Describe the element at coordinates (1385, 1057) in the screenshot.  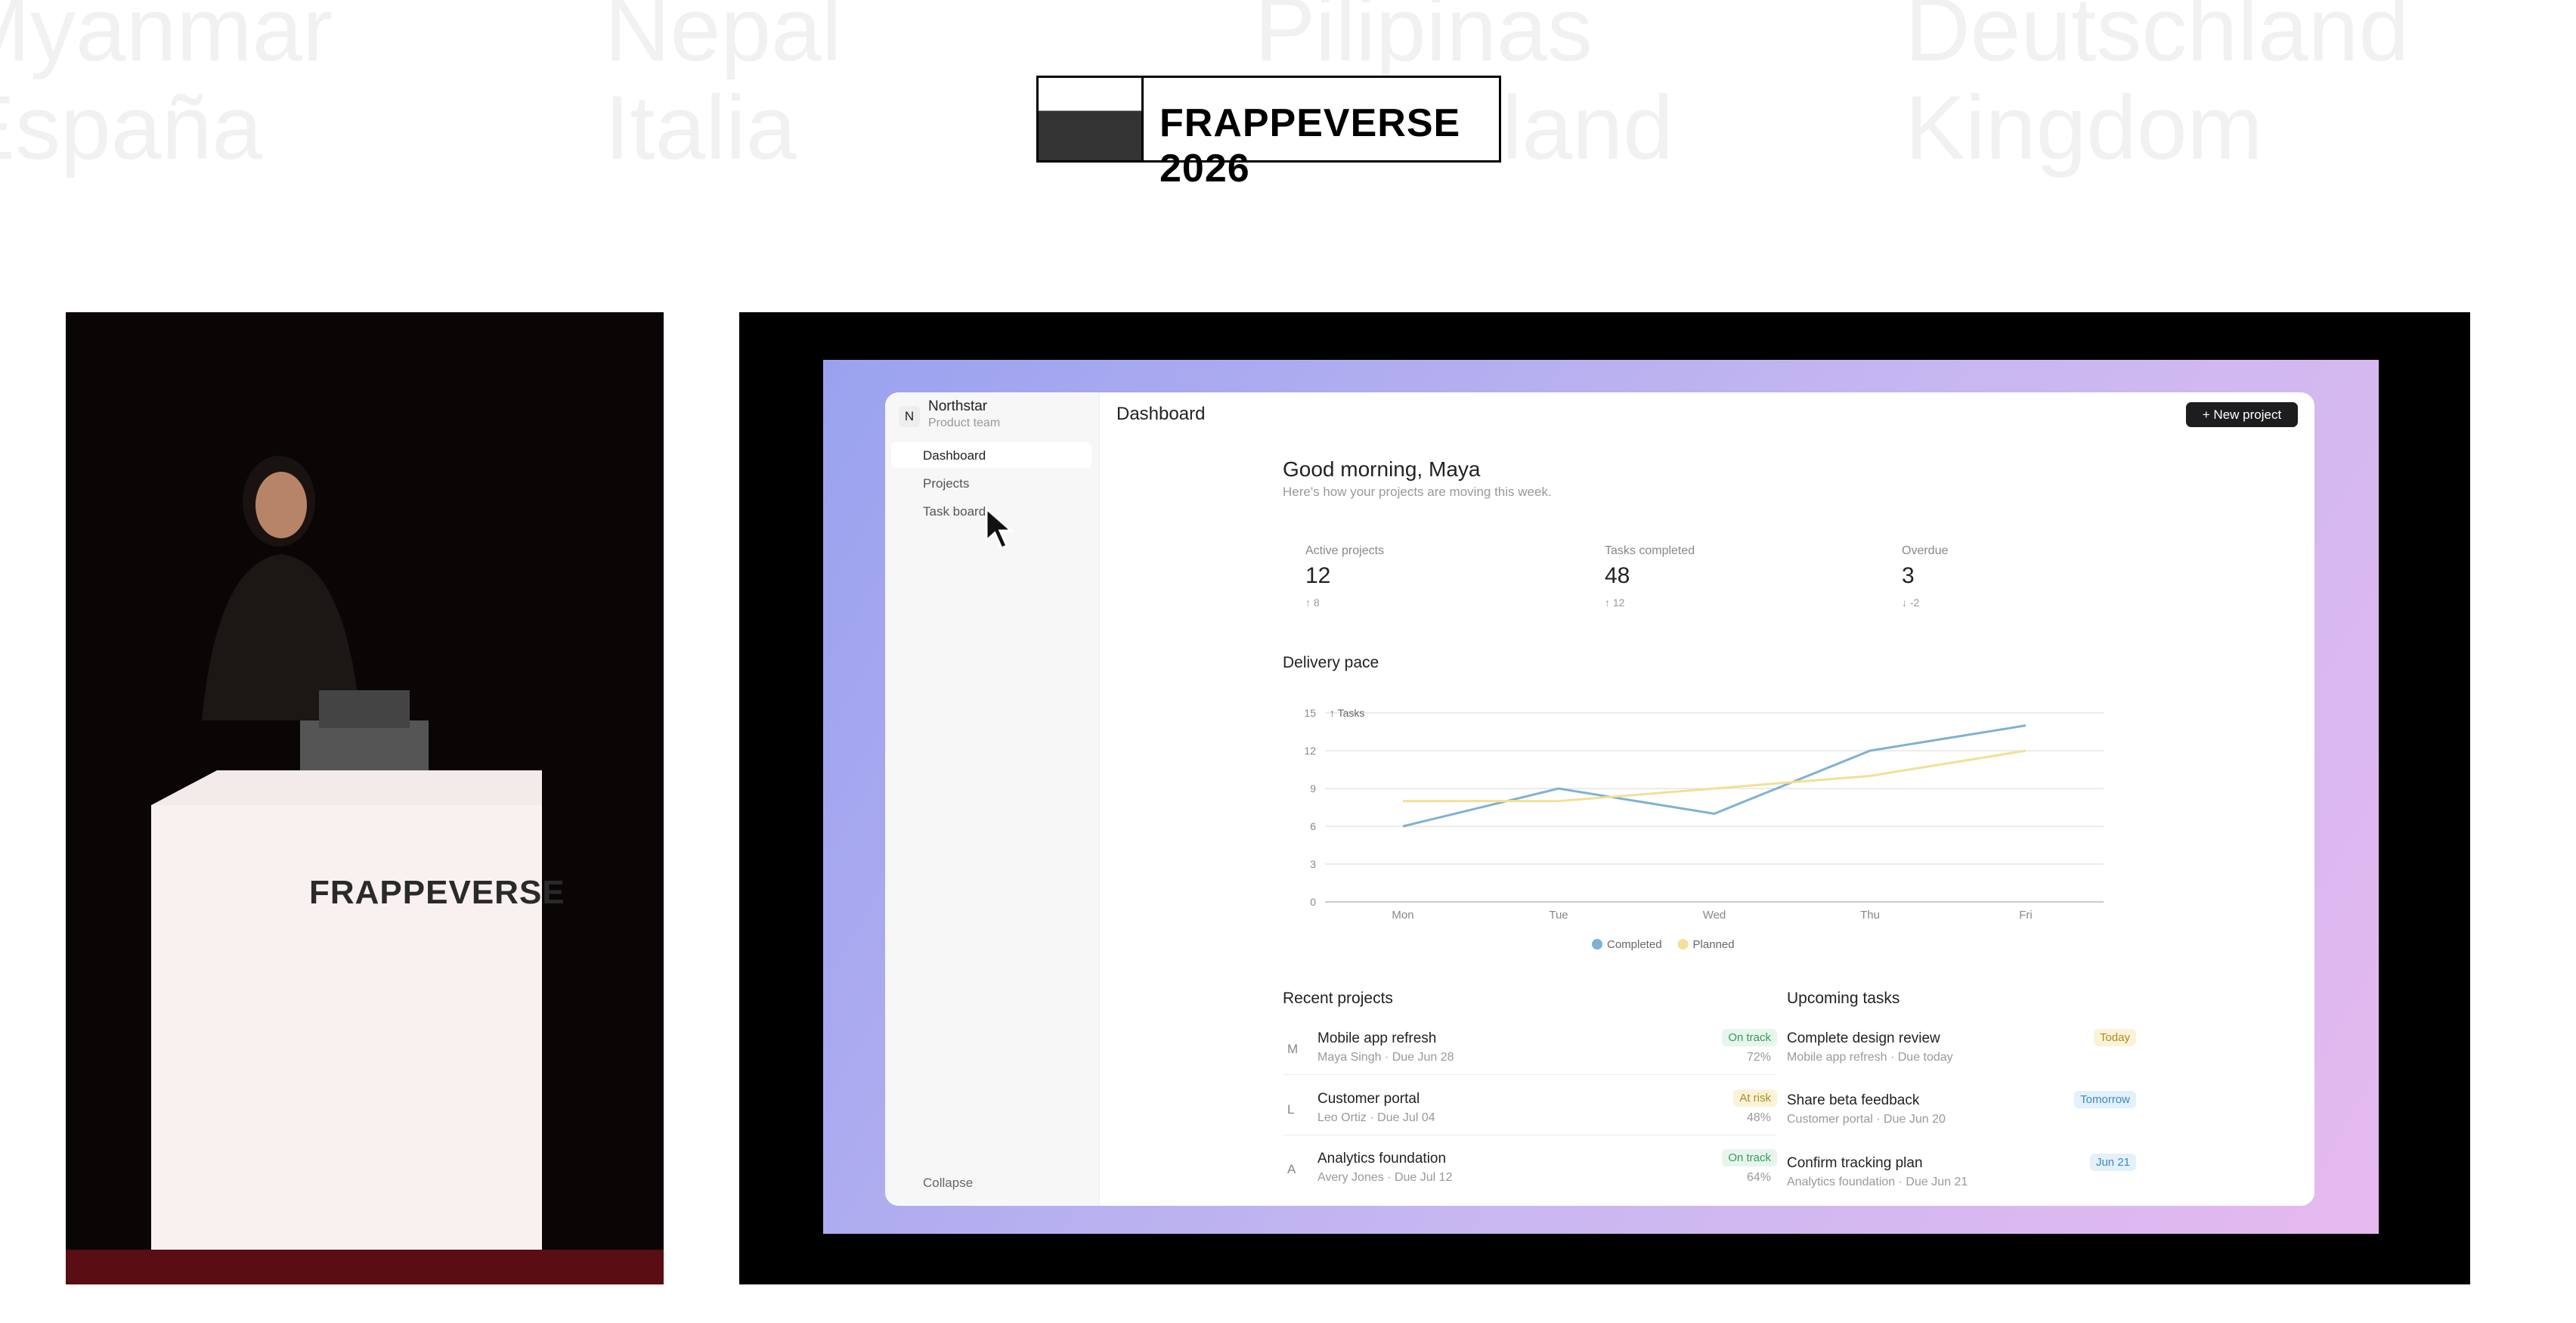
I see `project-meta: Maya Singh · Due Jun 28` at that location.